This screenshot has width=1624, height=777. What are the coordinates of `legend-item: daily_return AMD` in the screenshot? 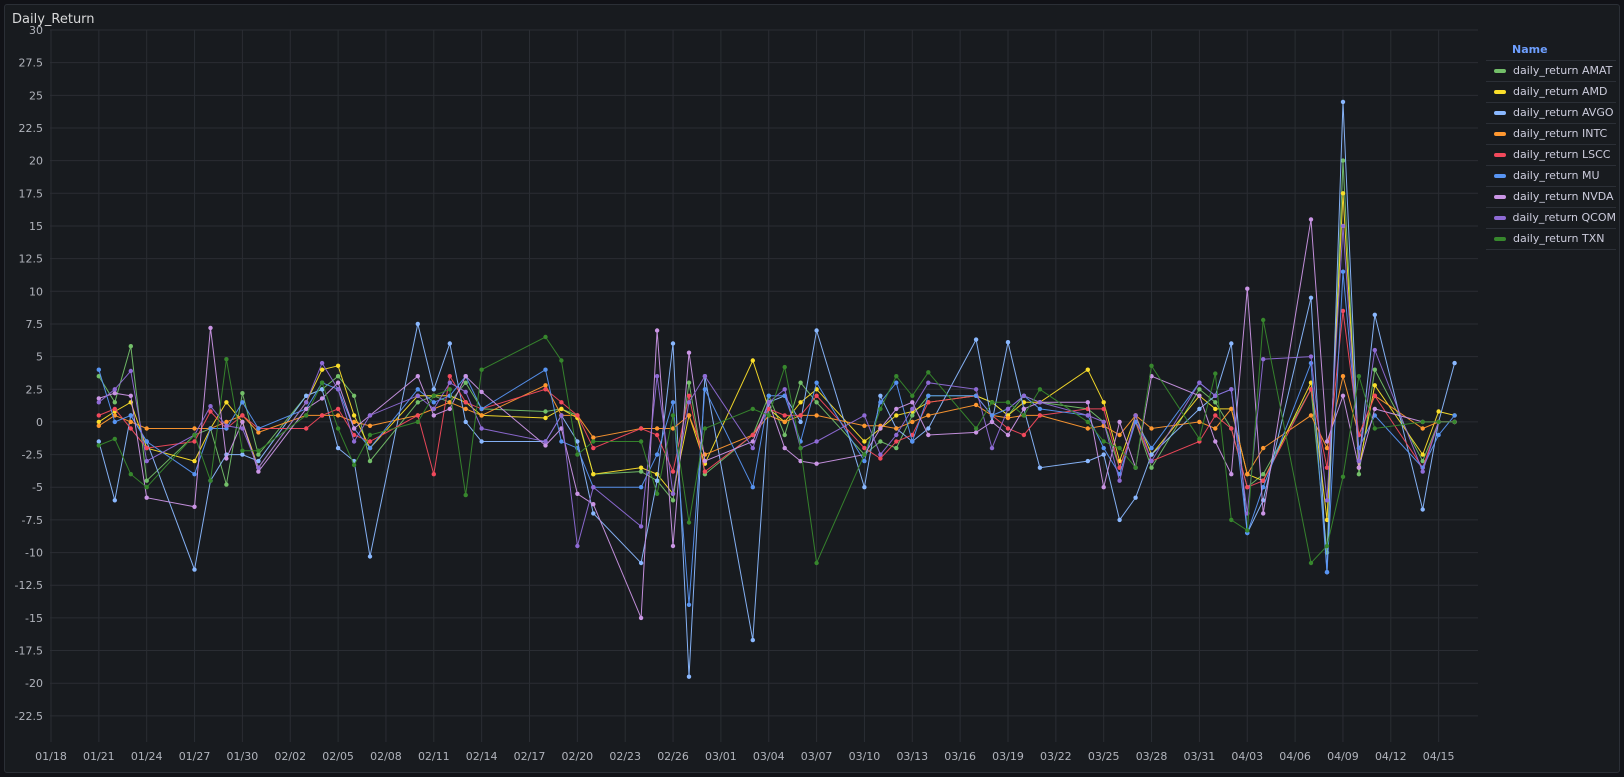 It's located at (1551, 92).